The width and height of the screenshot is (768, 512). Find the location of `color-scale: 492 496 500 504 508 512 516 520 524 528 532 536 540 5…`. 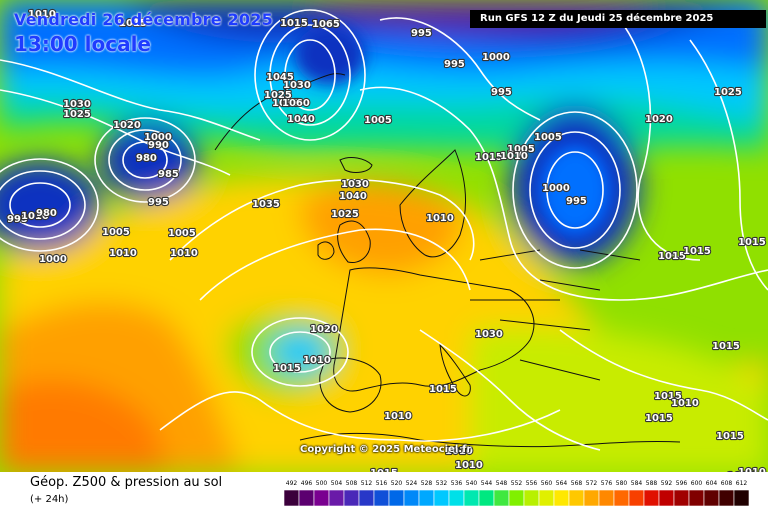

color-scale: 492 496 500 504 508 512 516 520 524 528 532 536 540 5… is located at coordinates (517, 493).